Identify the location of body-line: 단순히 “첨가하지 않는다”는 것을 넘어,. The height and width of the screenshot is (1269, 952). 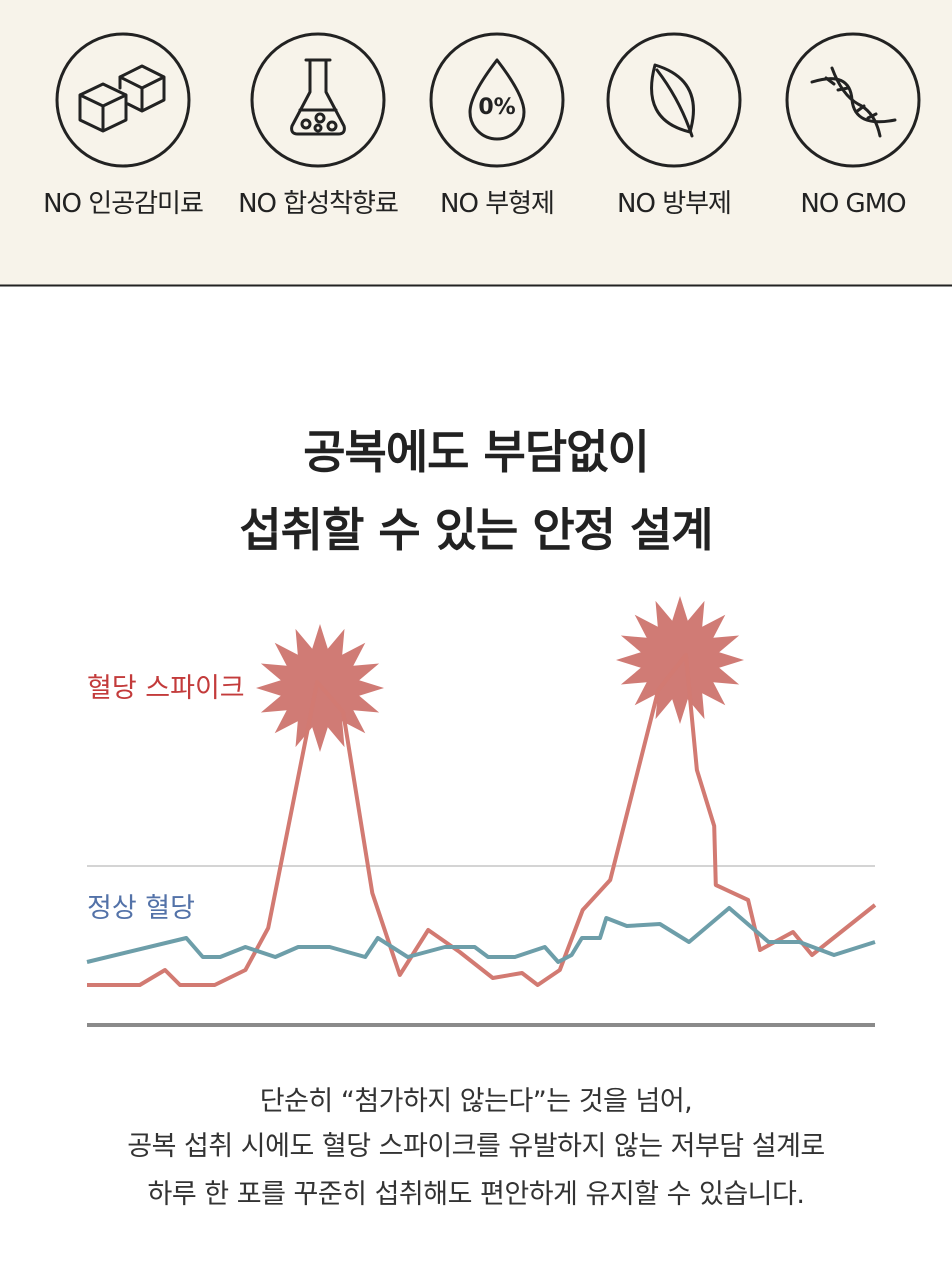
(476, 1101).